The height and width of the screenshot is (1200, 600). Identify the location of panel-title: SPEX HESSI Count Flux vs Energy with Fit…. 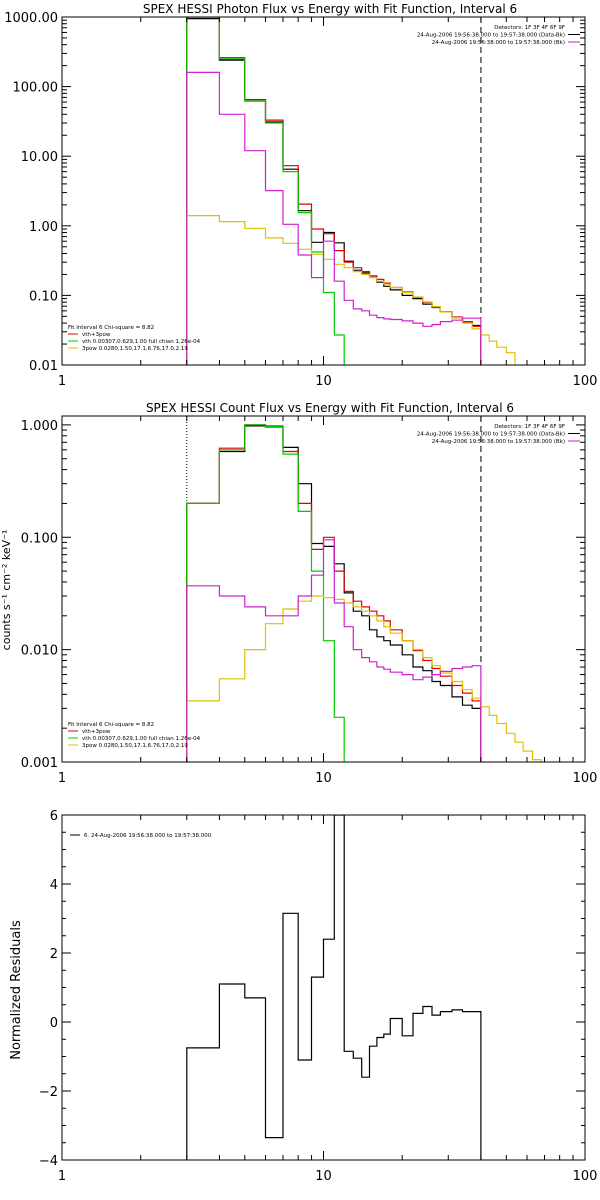
(330, 408).